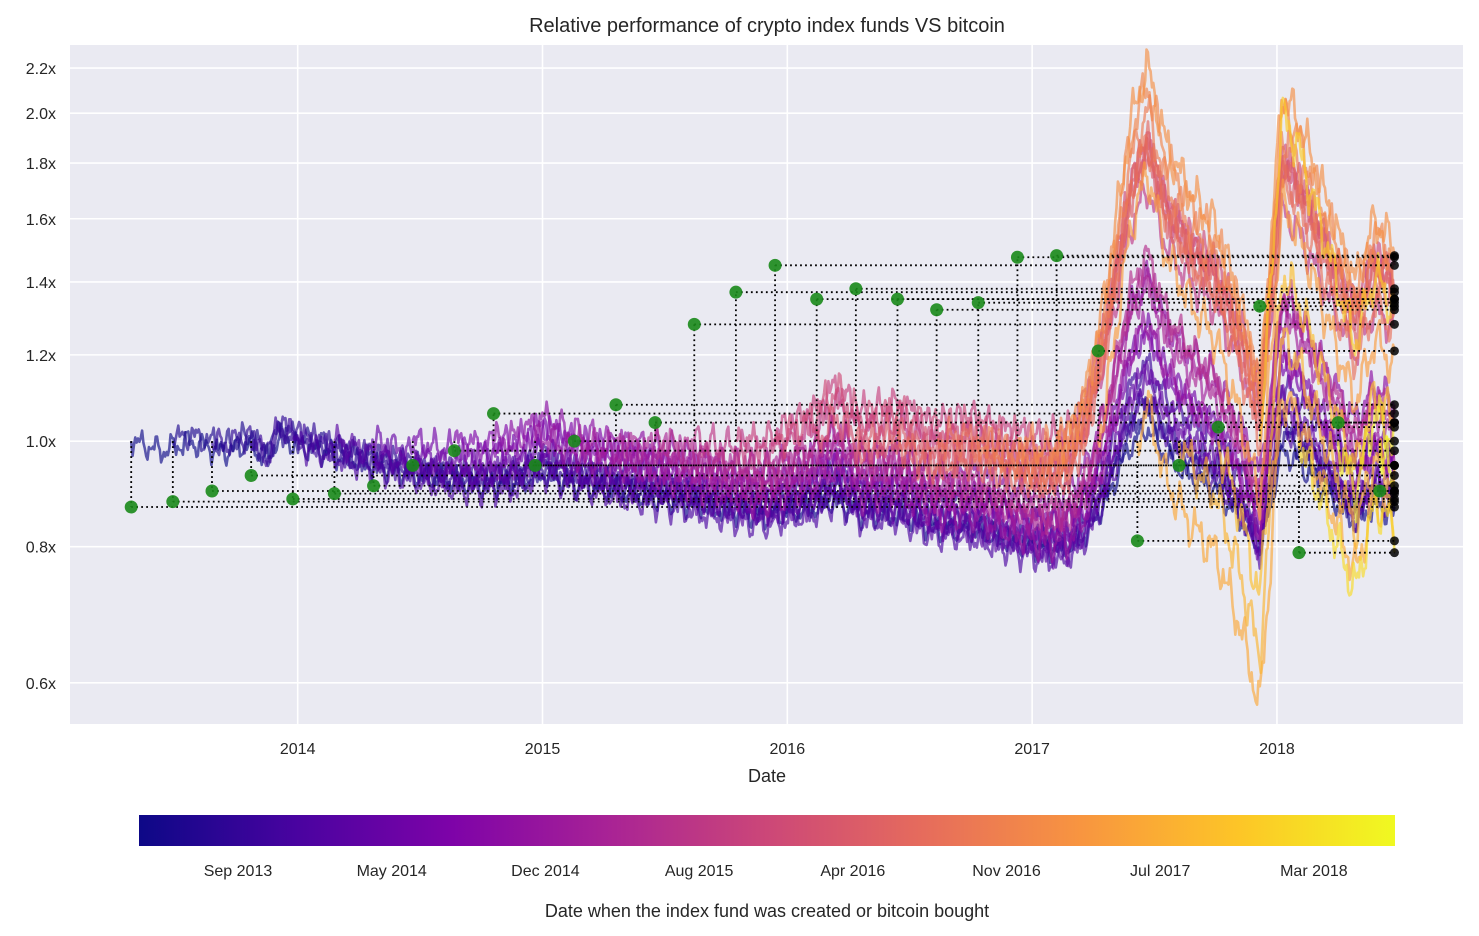  What do you see at coordinates (1032, 749) in the screenshot?
I see `x-tick-label: 2017` at bounding box center [1032, 749].